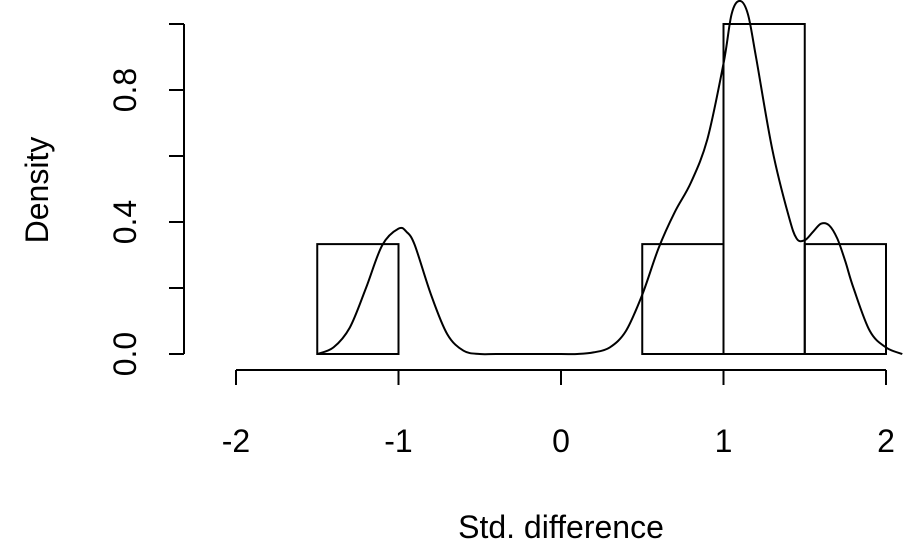 Image resolution: width=905 pixels, height=550 pixels. I want to click on y-tick-label: 0.4, so click(125, 222).